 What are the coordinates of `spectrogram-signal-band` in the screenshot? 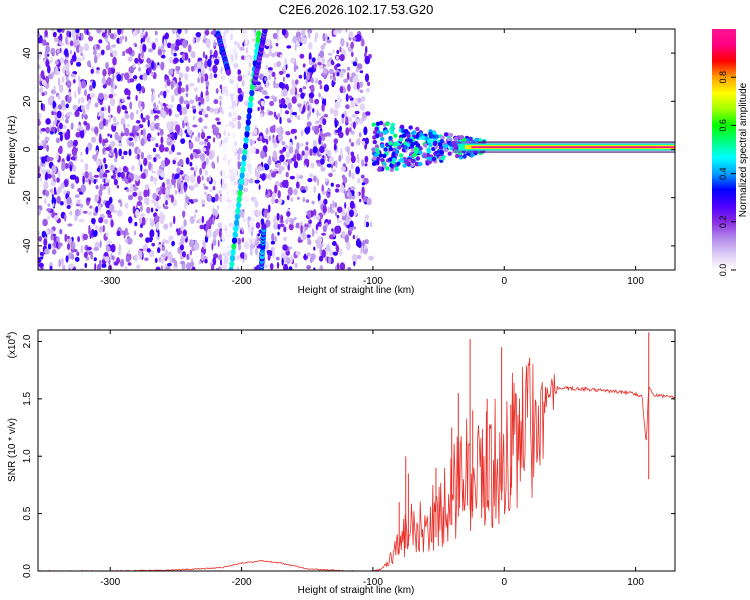 It's located at (523, 146).